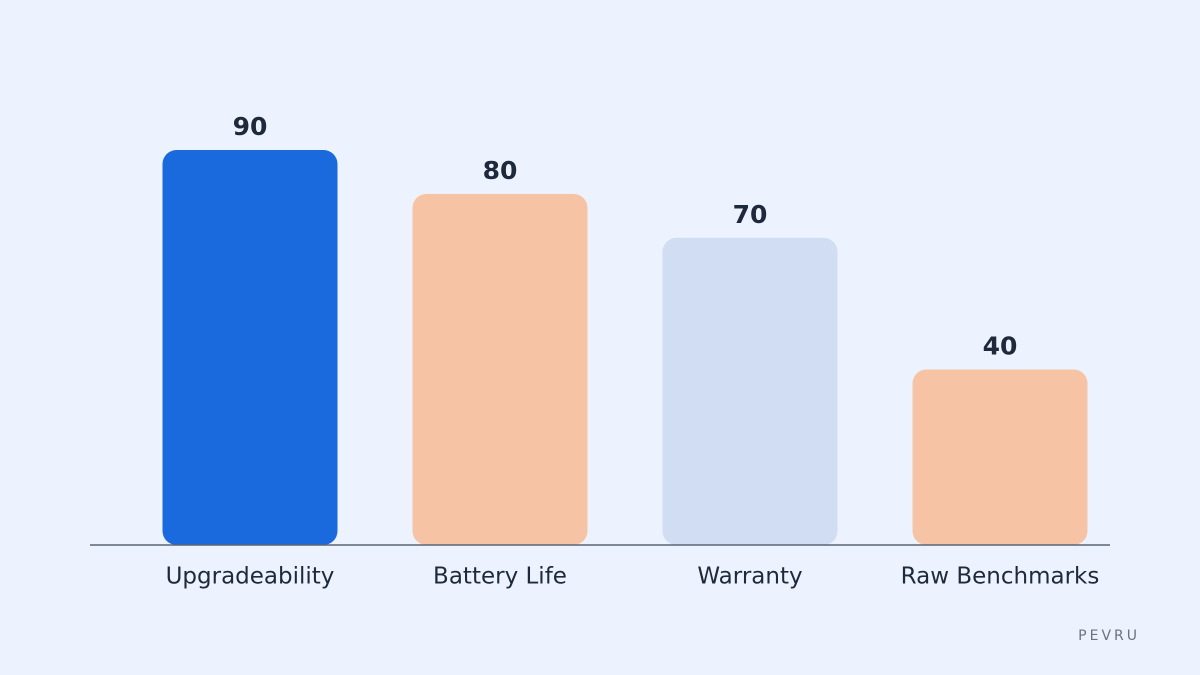 This screenshot has height=675, width=1200. What do you see at coordinates (749, 577) in the screenshot?
I see `x-tick-label: Warranty` at bounding box center [749, 577].